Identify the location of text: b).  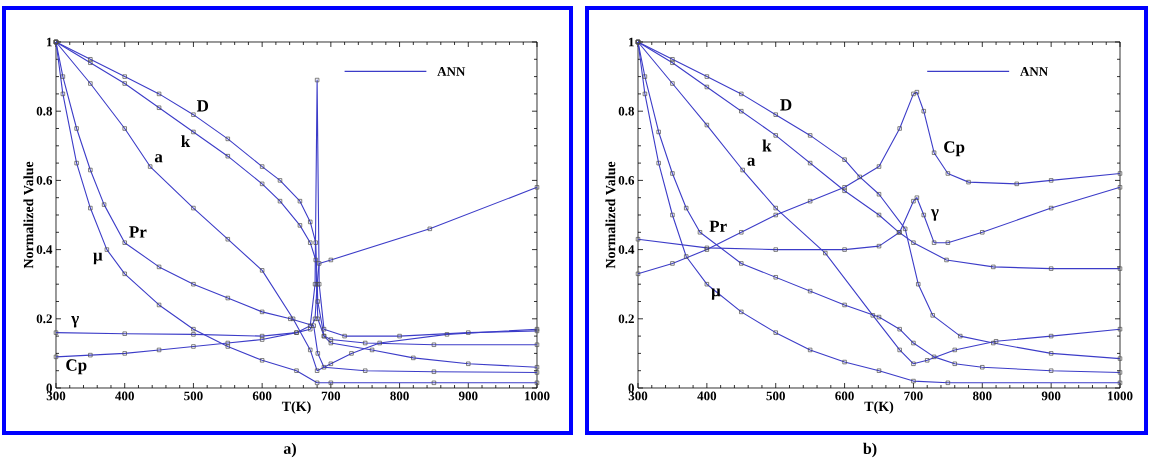
(870, 450).